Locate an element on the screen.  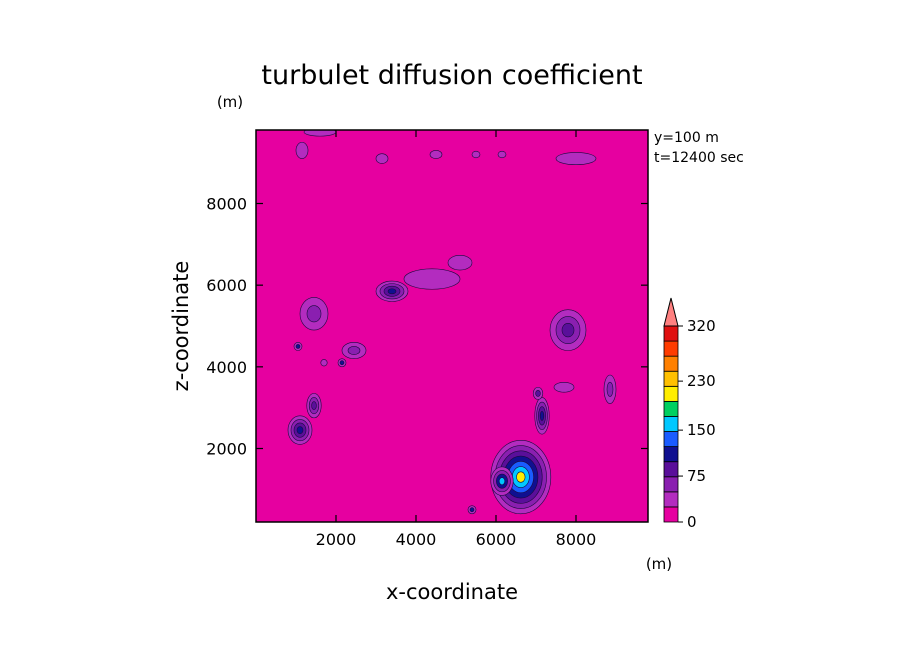
x-unit-label: (m) is located at coordinates (659, 564).